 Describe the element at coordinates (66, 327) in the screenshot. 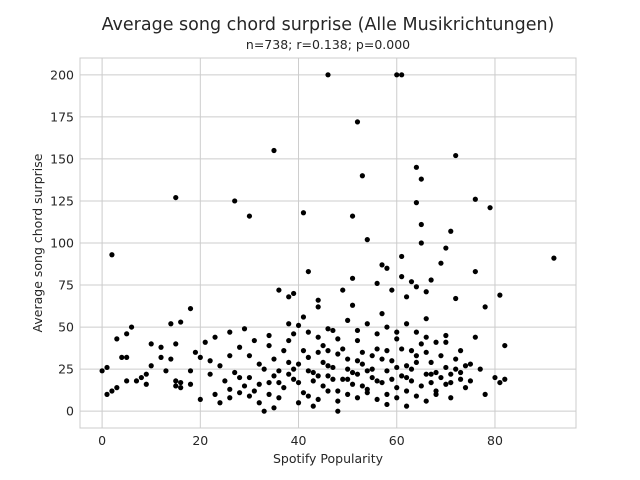

I see `y-tick-label: 50` at that location.